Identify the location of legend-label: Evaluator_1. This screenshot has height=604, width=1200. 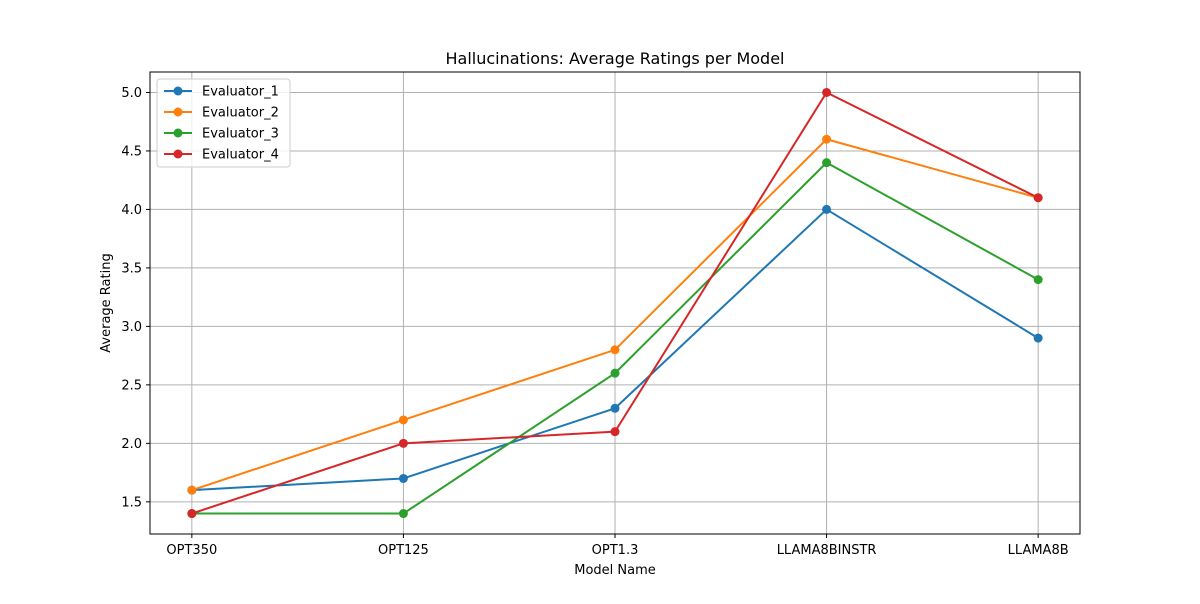
(240, 92).